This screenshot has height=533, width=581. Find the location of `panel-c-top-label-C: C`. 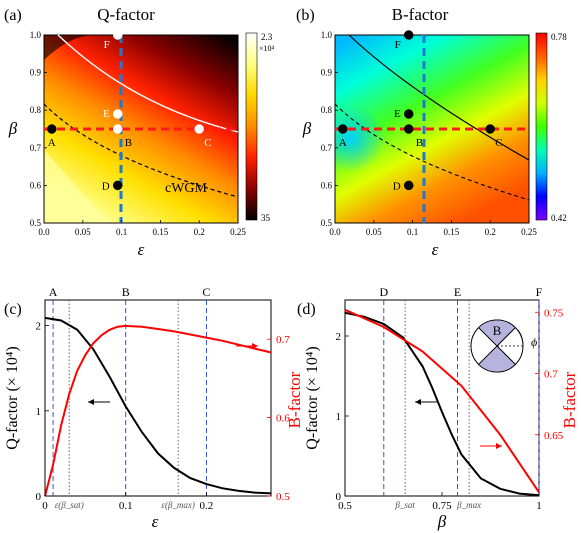

panel-c-top-label-C: C is located at coordinates (206, 292).